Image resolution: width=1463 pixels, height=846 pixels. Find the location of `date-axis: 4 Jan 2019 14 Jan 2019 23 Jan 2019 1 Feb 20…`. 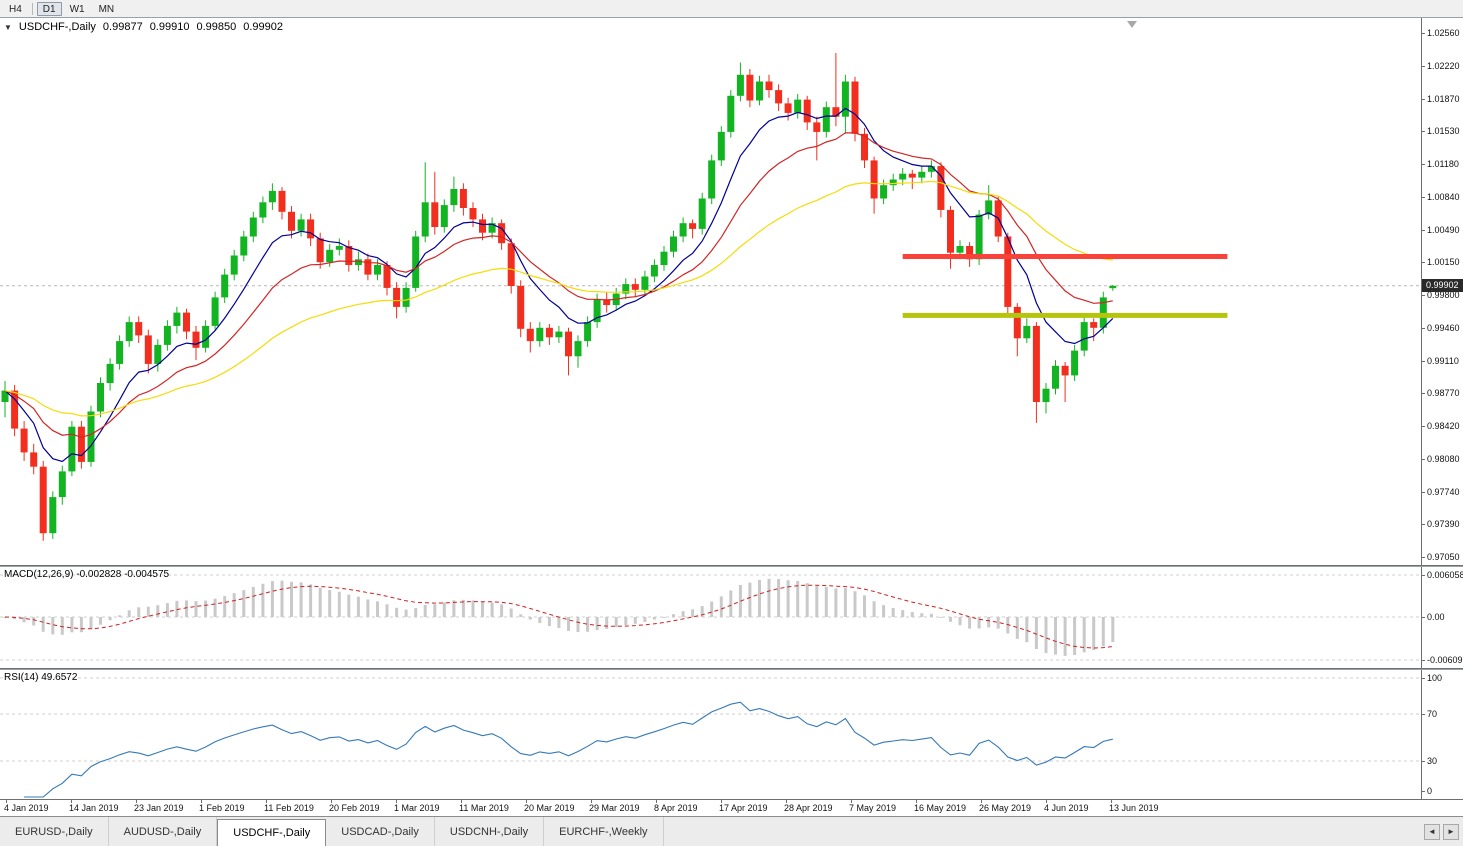

date-axis: 4 Jan 2019 14 Jan 2019 23 Jan 2019 1 Feb 20… is located at coordinates (731, 807).